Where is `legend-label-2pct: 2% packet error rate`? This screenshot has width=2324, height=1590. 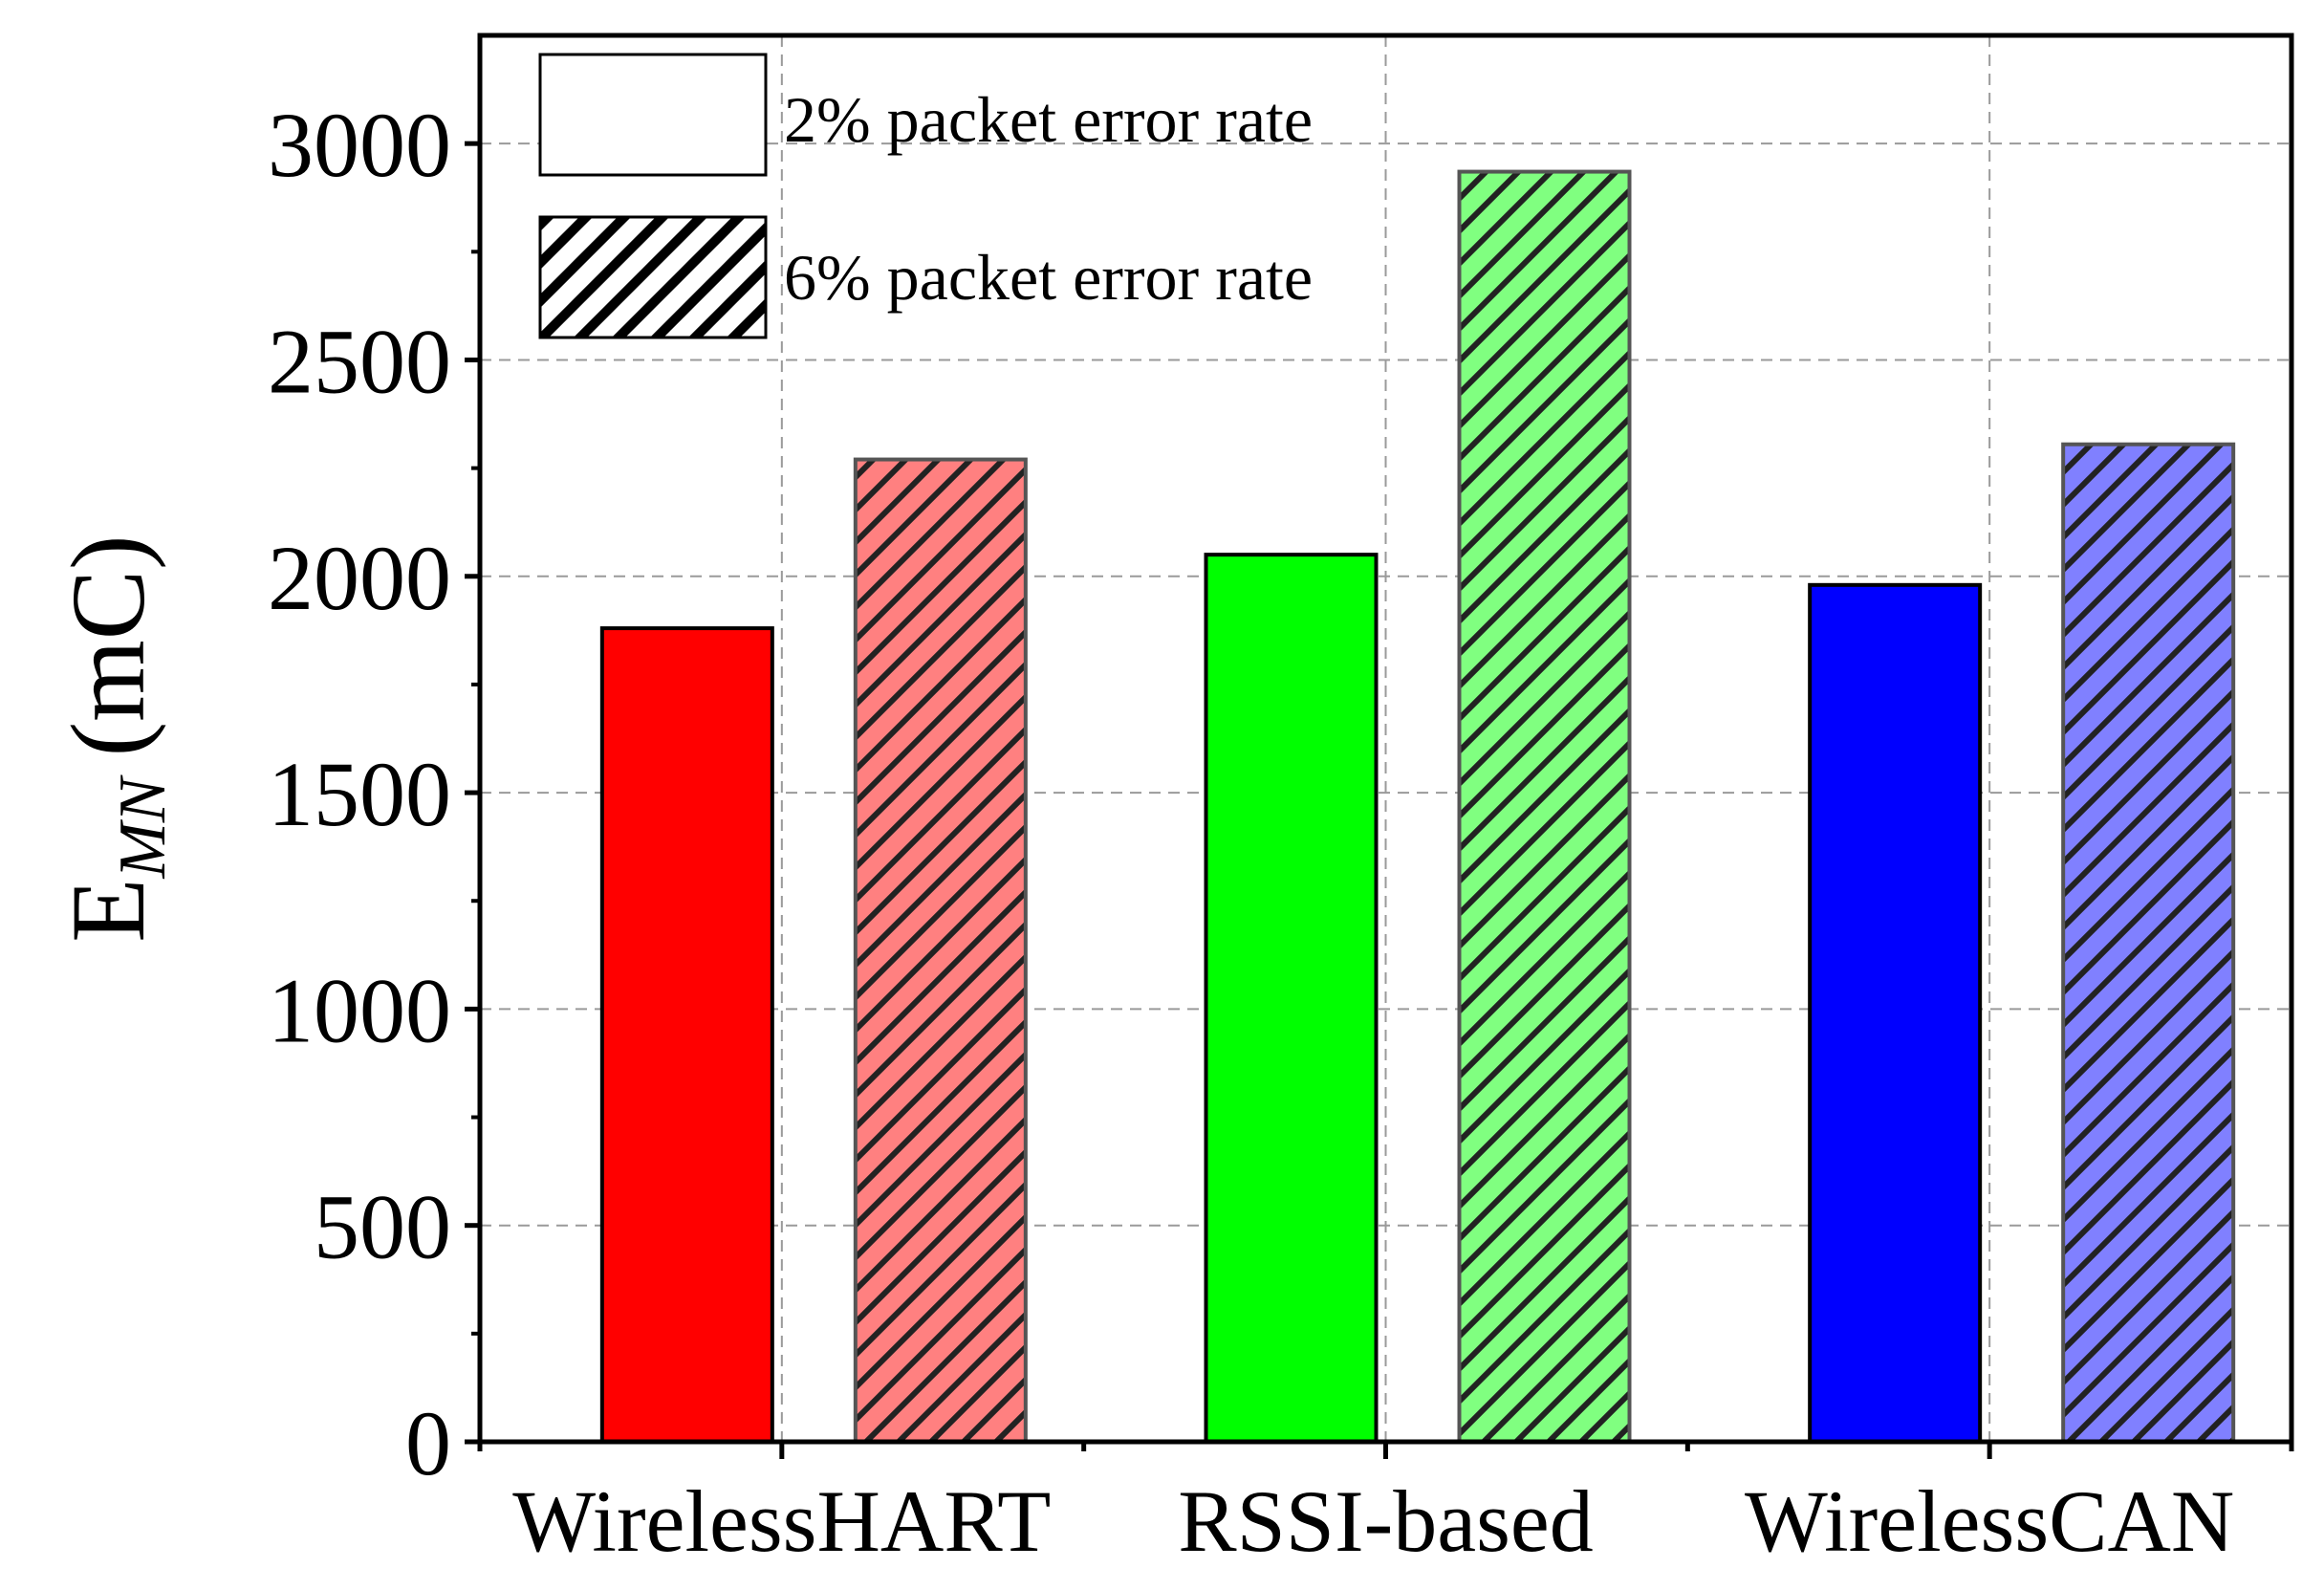
legend-label-2pct: 2% packet error rate is located at coordinates (1048, 120).